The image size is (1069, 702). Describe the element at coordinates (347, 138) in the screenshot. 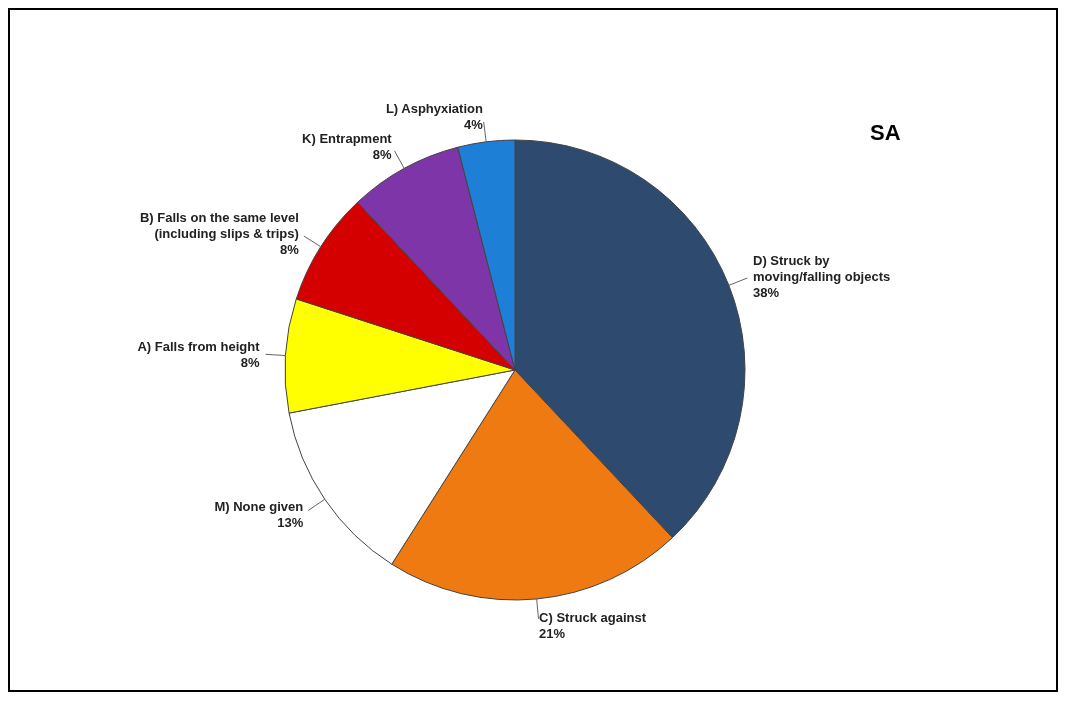

I see `slice-label: K) Entrapment` at that location.